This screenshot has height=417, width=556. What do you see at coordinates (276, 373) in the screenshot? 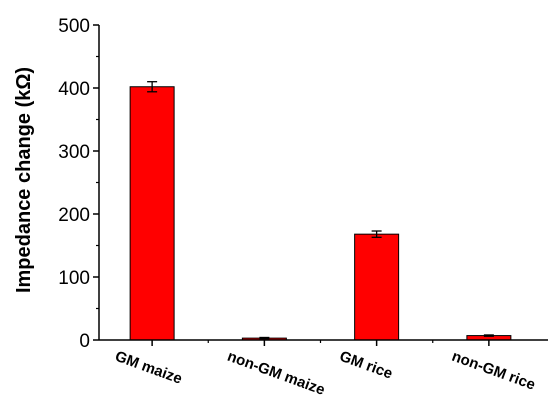
I see `x-category-label: non-GM maize` at bounding box center [276, 373].